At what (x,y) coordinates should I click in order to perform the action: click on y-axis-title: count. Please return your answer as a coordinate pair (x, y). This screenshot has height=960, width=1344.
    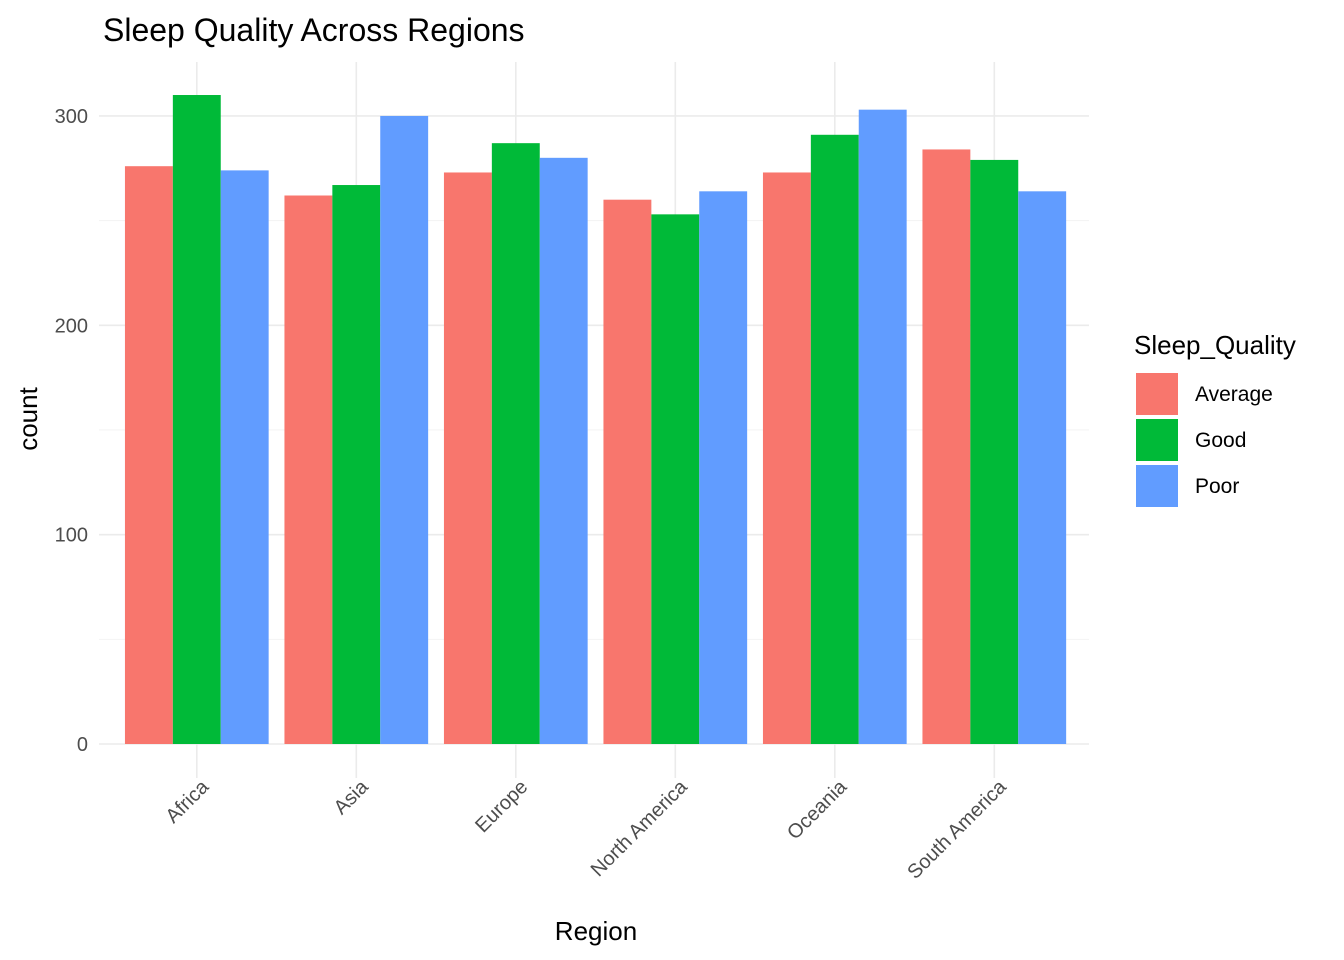
    Looking at the image, I should click on (28, 418).